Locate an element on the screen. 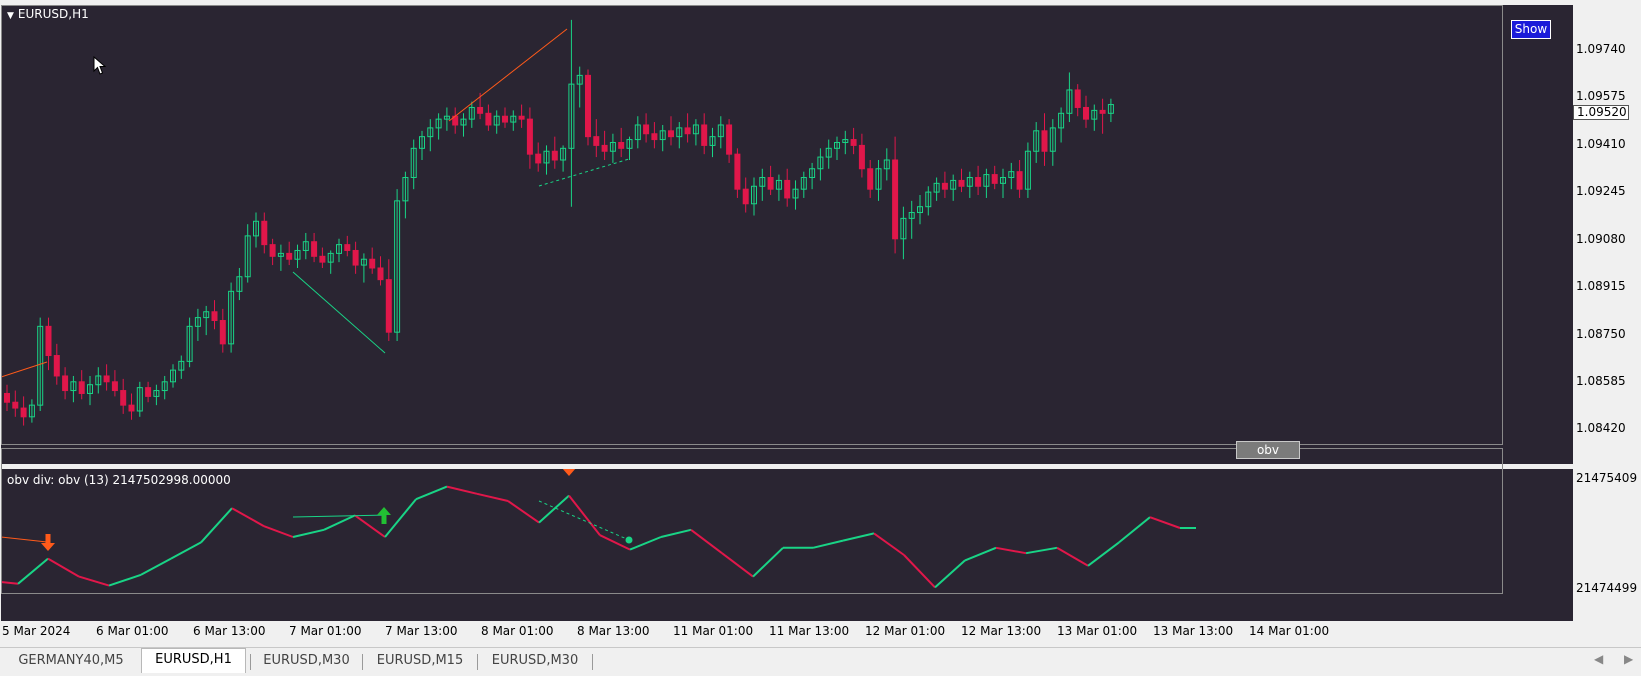 This screenshot has height=676, width=1641. price-label: 1.08420 is located at coordinates (1601, 428).